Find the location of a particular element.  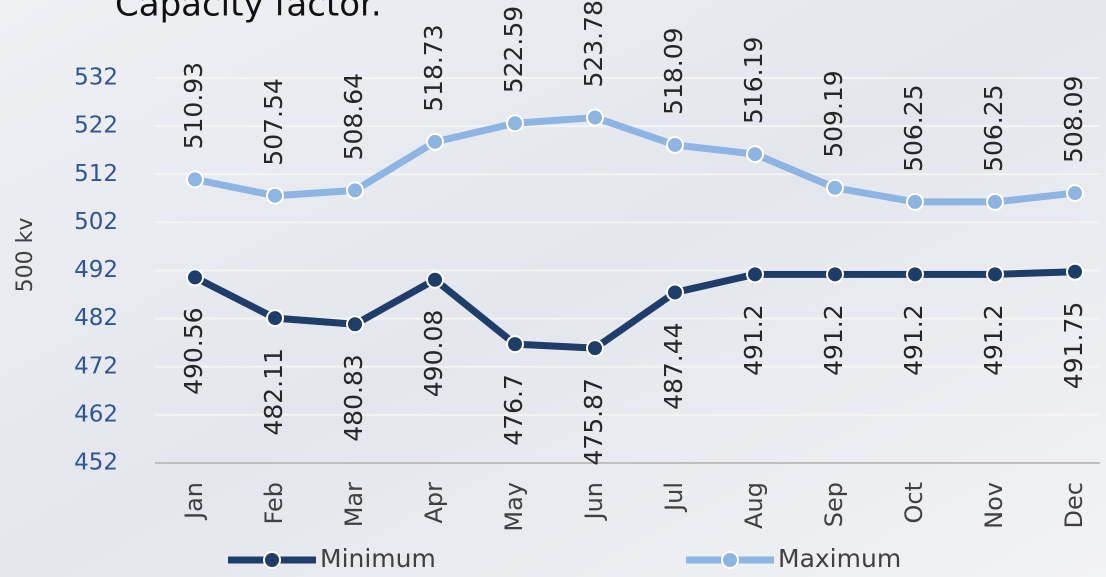

x-tick-label: Apr is located at coordinates (434, 503).